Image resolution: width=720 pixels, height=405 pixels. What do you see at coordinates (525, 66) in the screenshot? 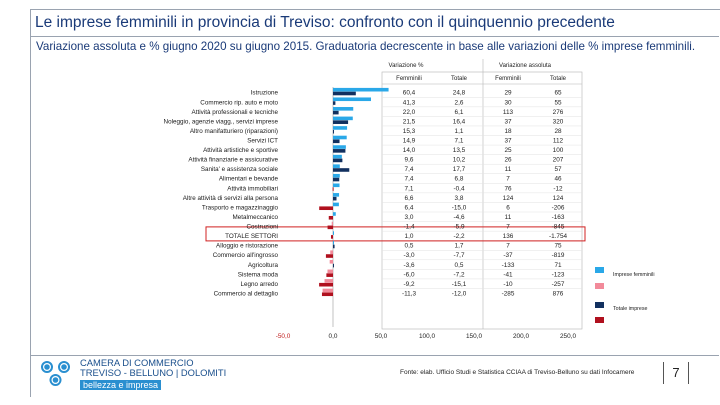
I see `group-header-abs: Variazione assoluta` at bounding box center [525, 66].